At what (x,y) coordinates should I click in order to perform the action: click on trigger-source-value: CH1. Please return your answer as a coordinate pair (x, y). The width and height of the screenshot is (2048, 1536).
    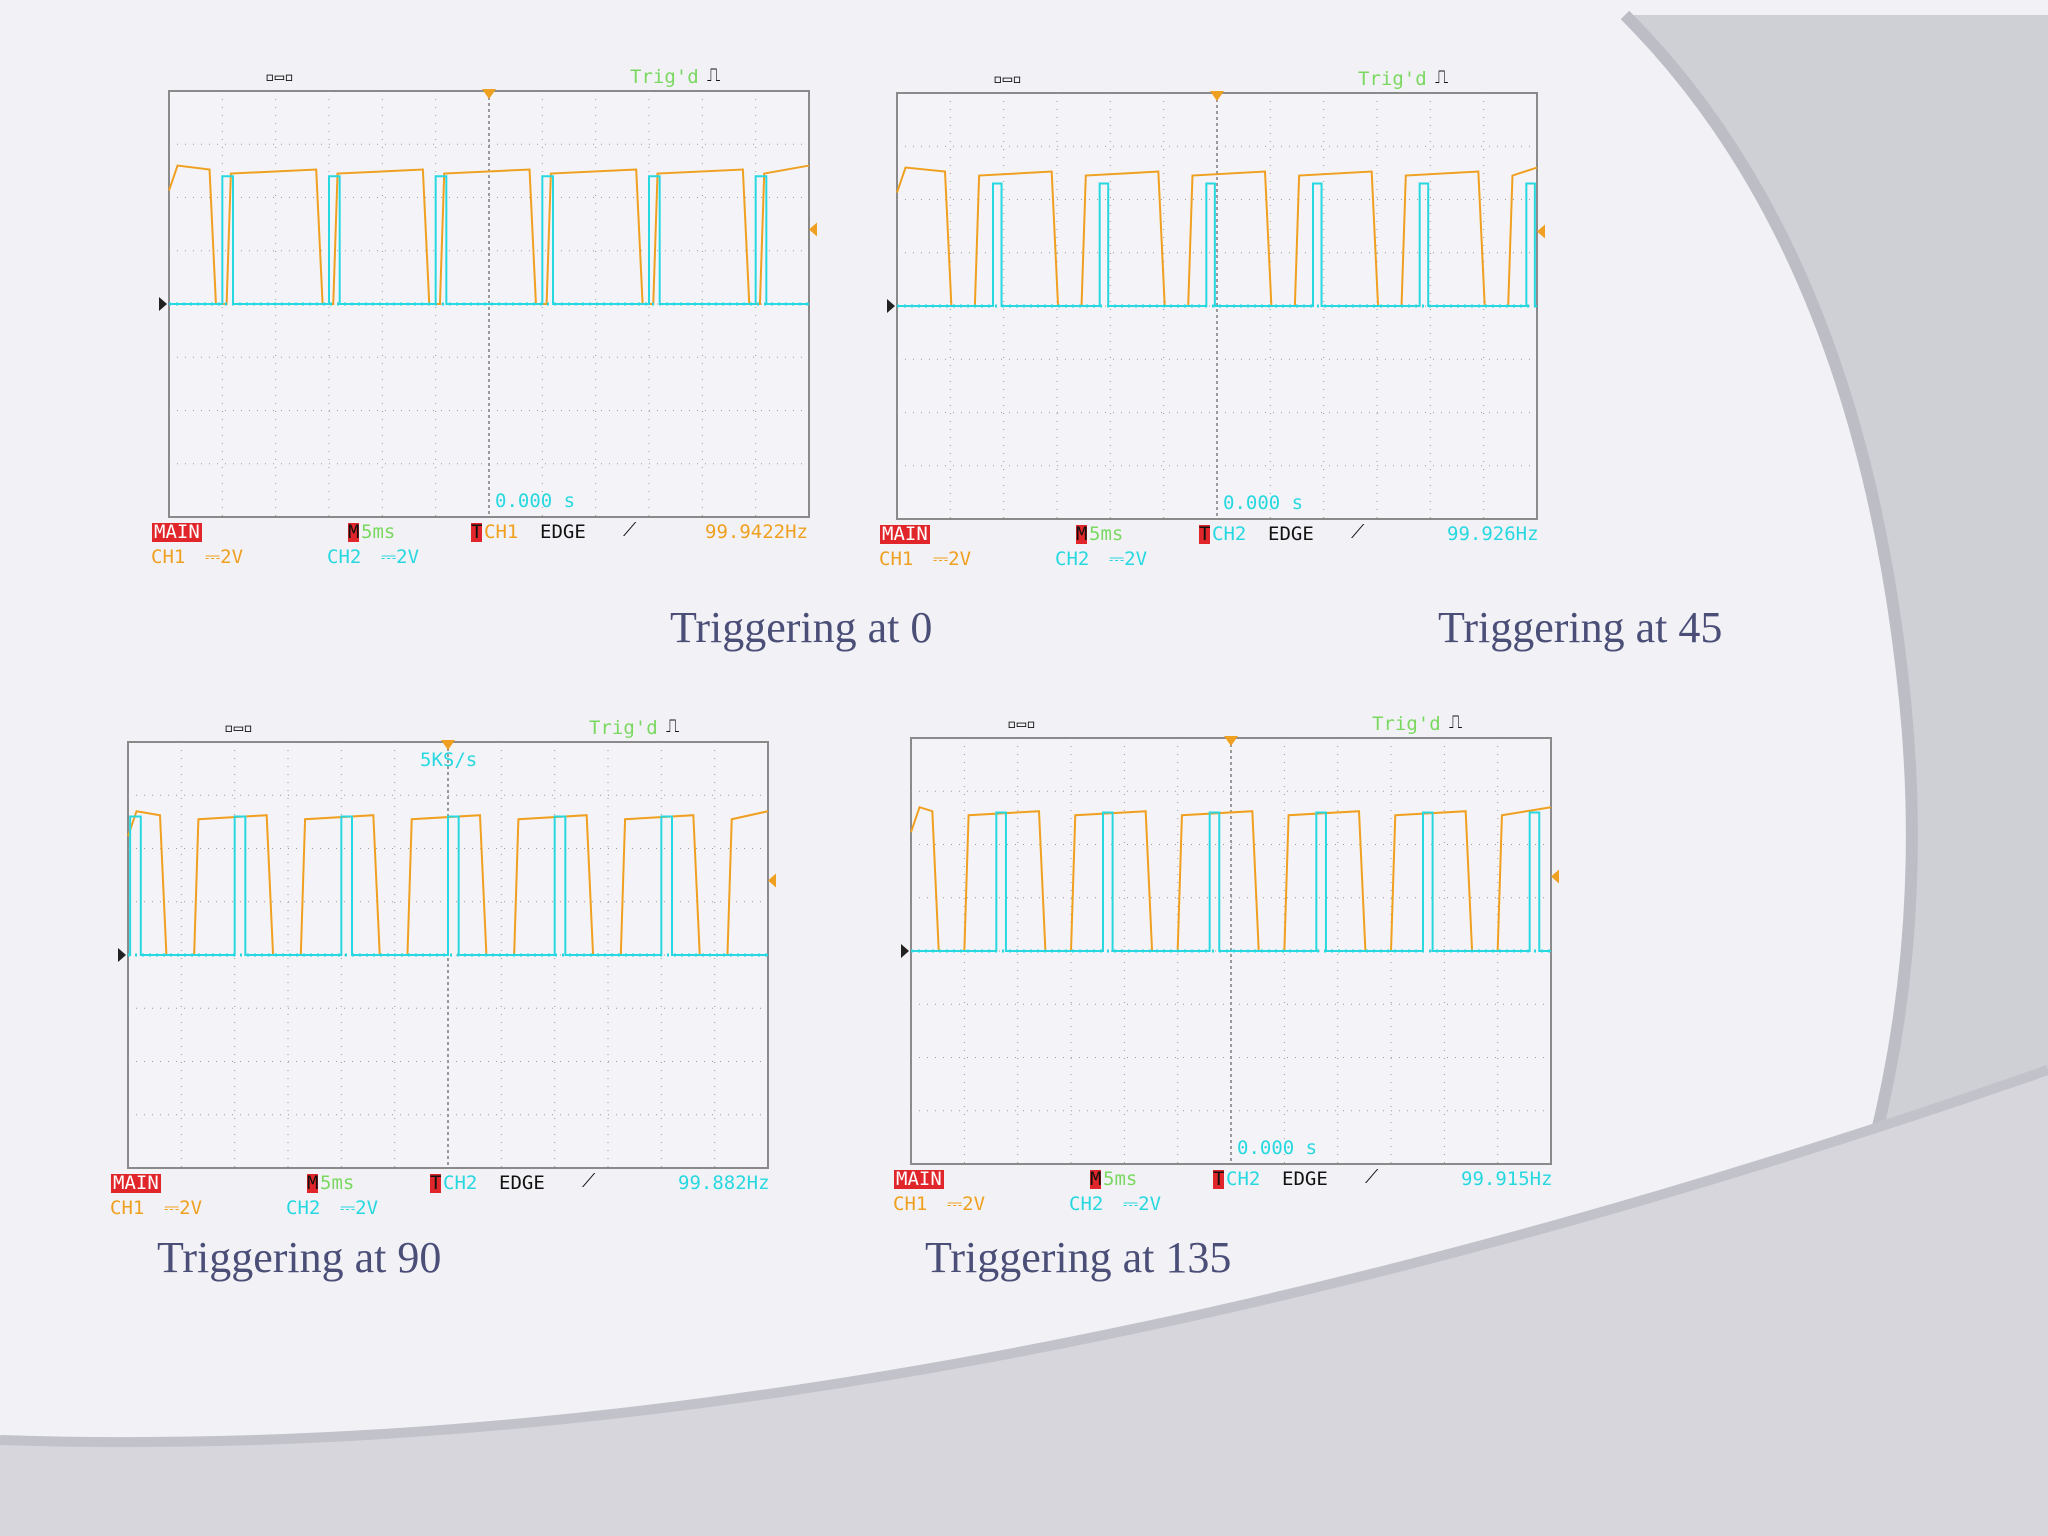
    Looking at the image, I should click on (501, 532).